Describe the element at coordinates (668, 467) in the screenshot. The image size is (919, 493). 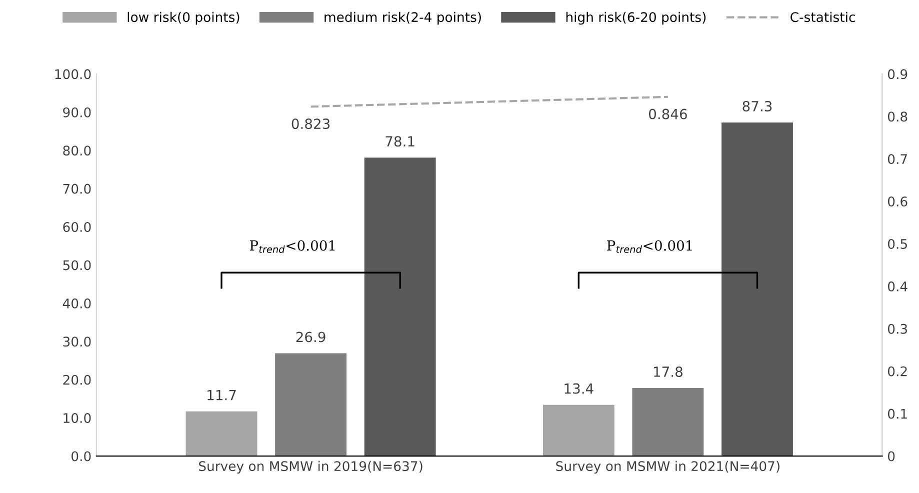
I see `x-tick-label: Survey on MSMW in 2021(N=407)` at that location.